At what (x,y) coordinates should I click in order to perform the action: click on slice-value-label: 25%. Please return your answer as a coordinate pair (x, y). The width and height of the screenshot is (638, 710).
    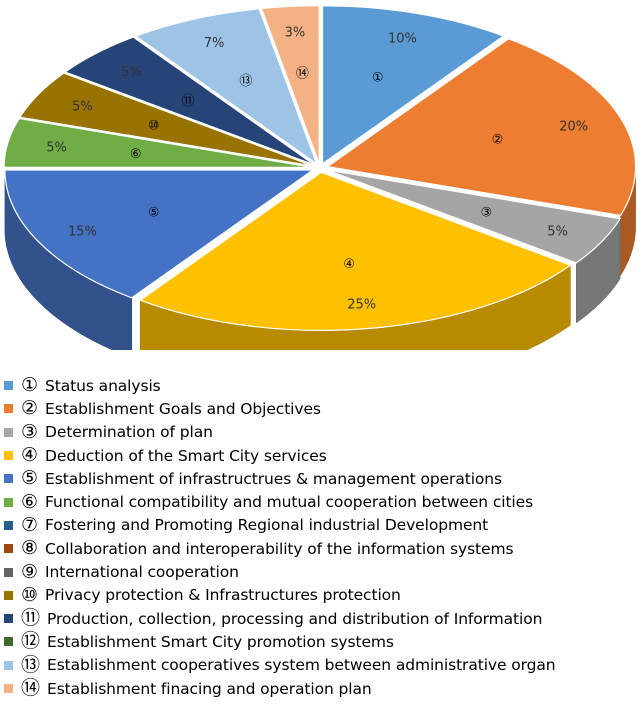
    Looking at the image, I should click on (361, 304).